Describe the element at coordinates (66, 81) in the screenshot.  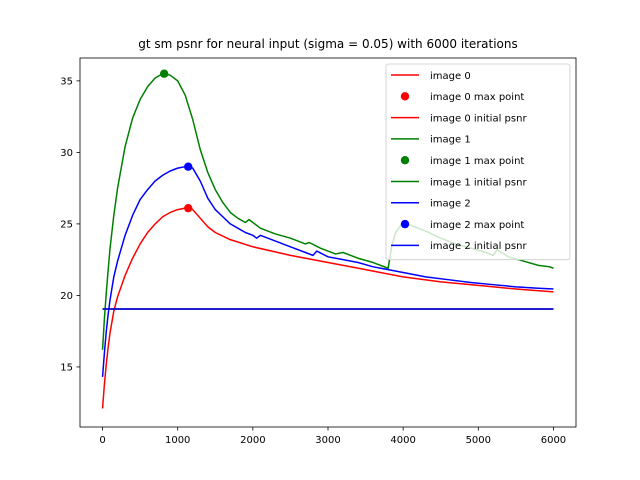
I see `y-tick-label: 35` at that location.